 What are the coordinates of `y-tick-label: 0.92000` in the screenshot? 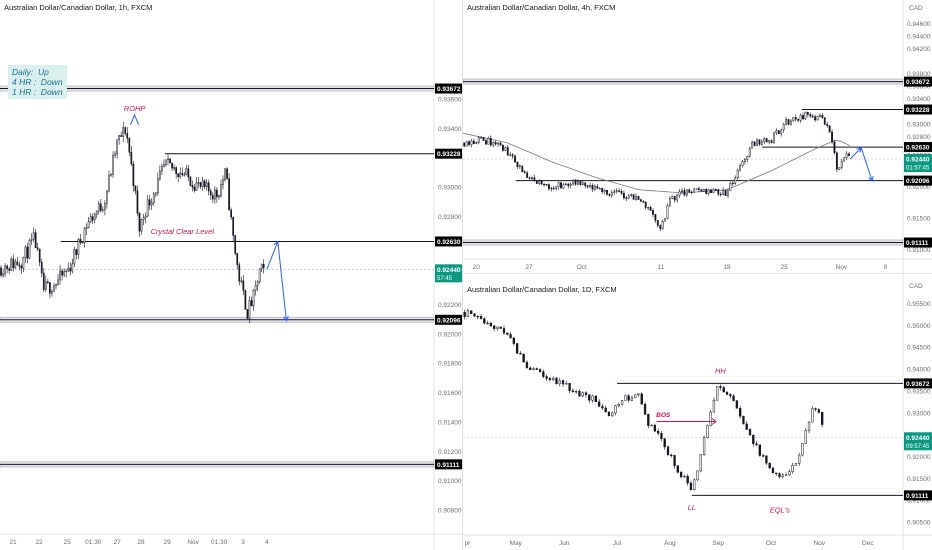 It's located at (450, 334).